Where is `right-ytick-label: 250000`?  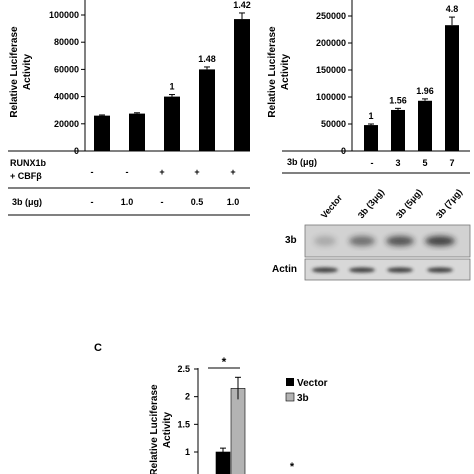 right-ytick-label: 250000 is located at coordinates (331, 16).